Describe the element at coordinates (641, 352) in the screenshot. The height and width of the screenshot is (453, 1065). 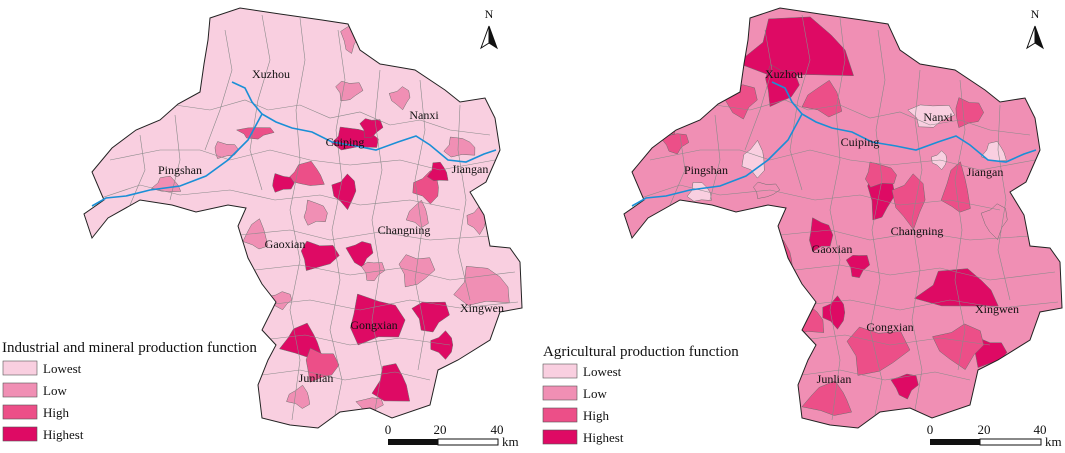
I see `legend-title: Agricultural production function` at that location.